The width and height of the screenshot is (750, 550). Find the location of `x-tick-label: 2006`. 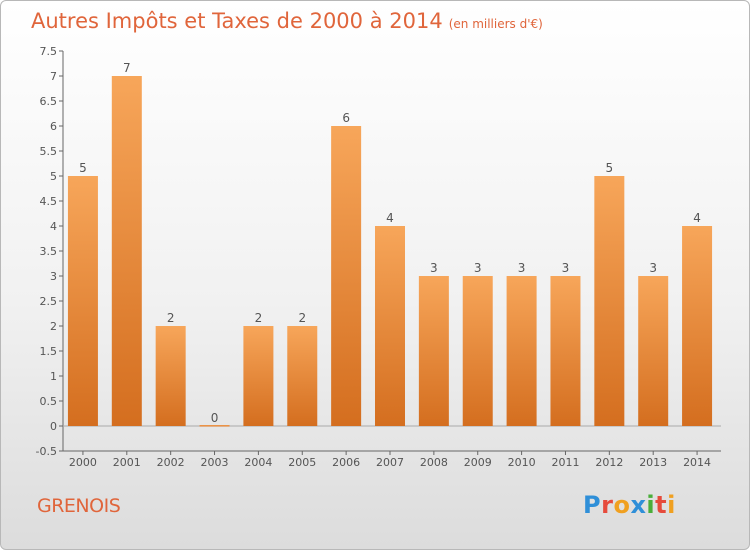

x-tick-label: 2006 is located at coordinates (346, 462).